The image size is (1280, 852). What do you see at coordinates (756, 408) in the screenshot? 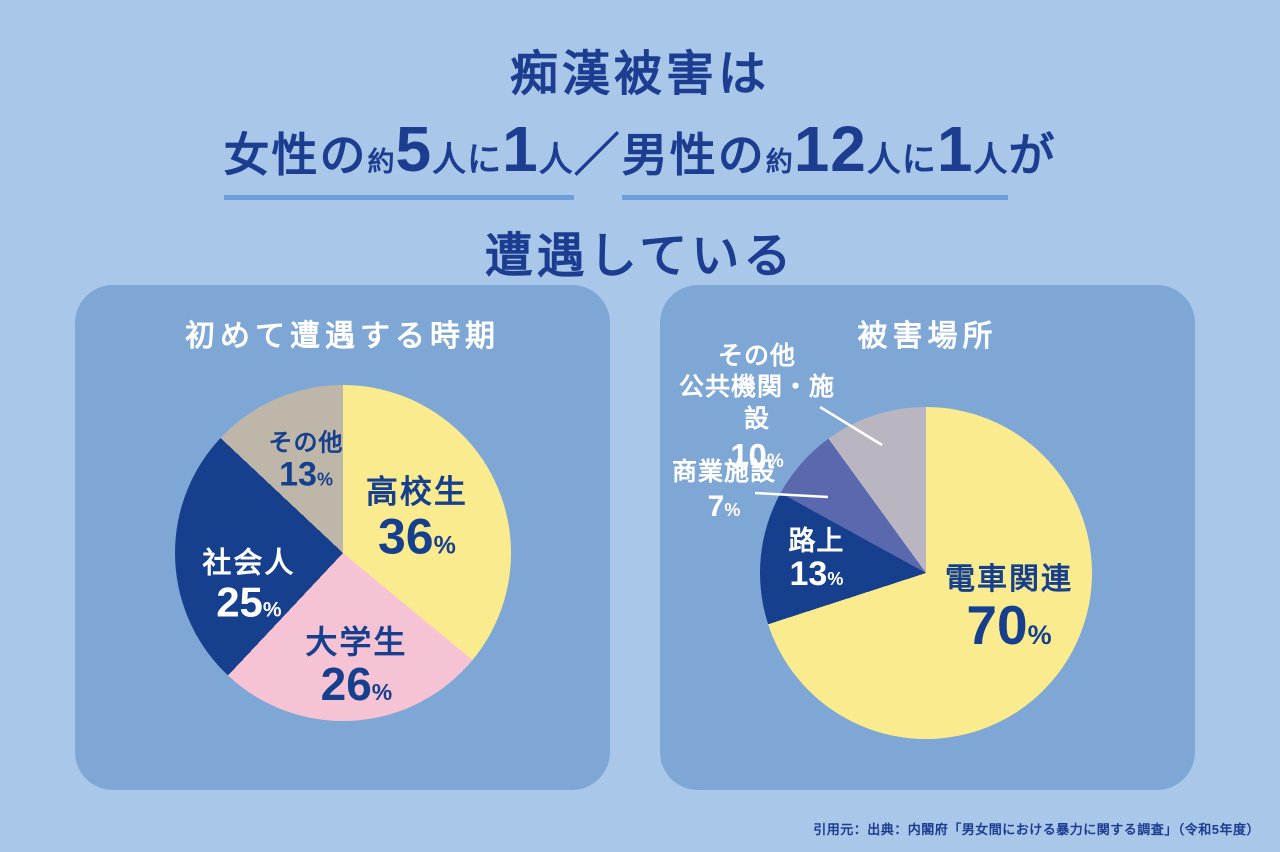
I see `pie2-label-other-public: その他 公共機関・施設 10%` at bounding box center [756, 408].